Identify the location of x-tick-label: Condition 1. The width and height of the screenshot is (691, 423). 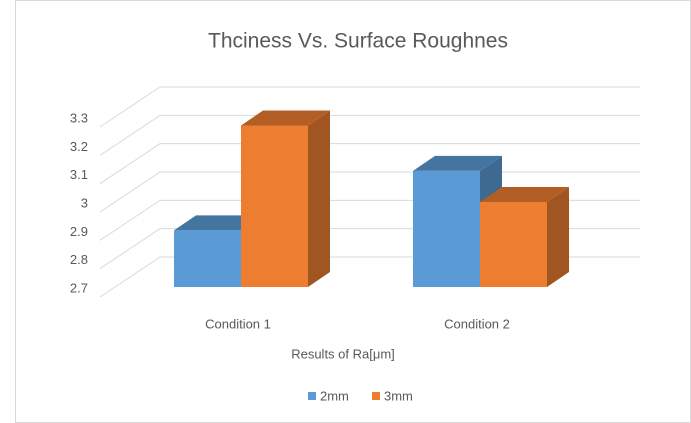
(238, 323).